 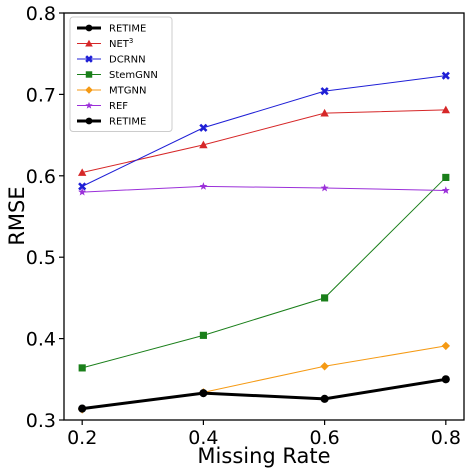 I want to click on legend-label: REF, so click(x=118, y=106).